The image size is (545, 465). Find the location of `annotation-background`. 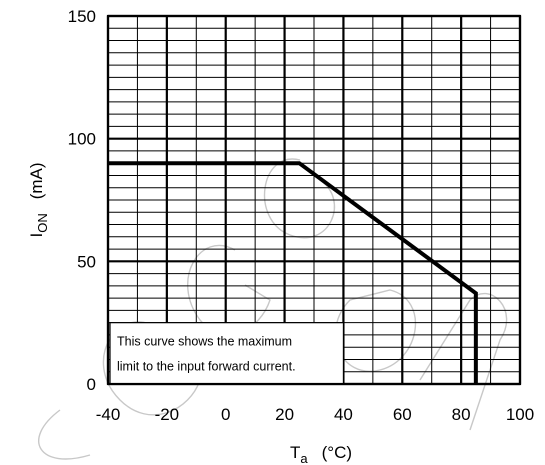

annotation-background is located at coordinates (227, 353).